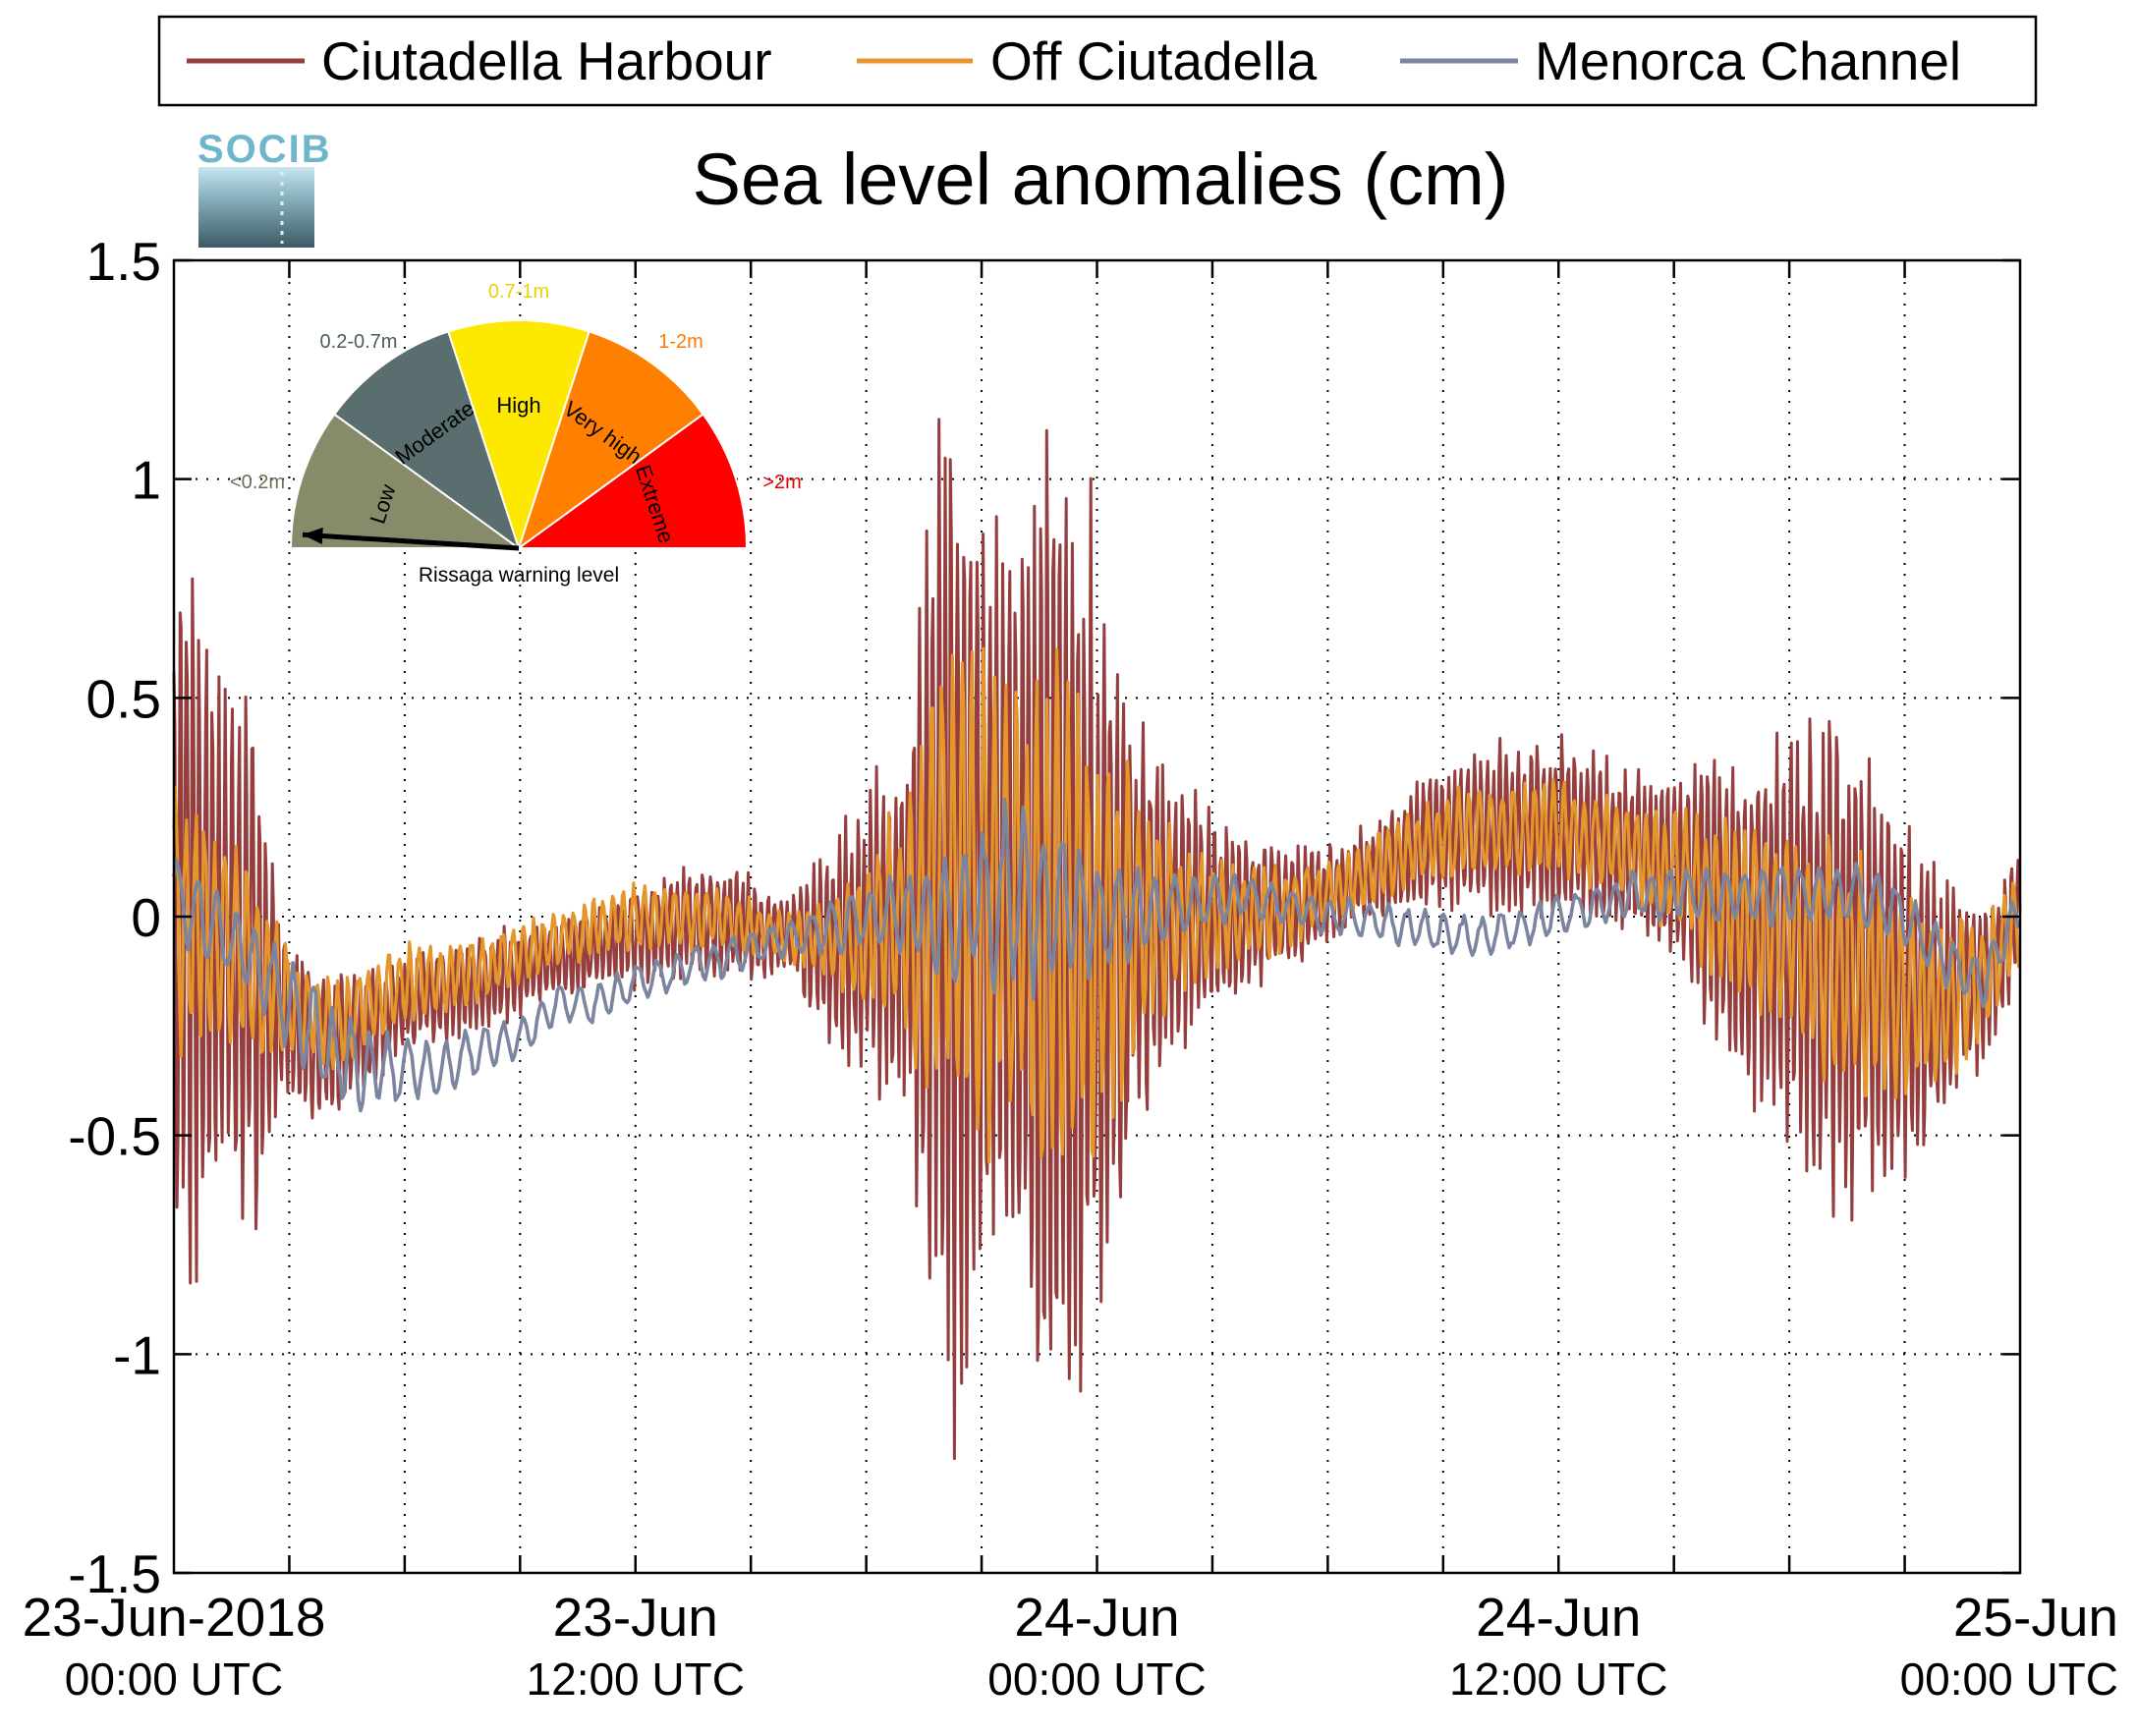 This screenshot has height=1736, width=2137. I want to click on gauge-segment-high, so click(518, 435).